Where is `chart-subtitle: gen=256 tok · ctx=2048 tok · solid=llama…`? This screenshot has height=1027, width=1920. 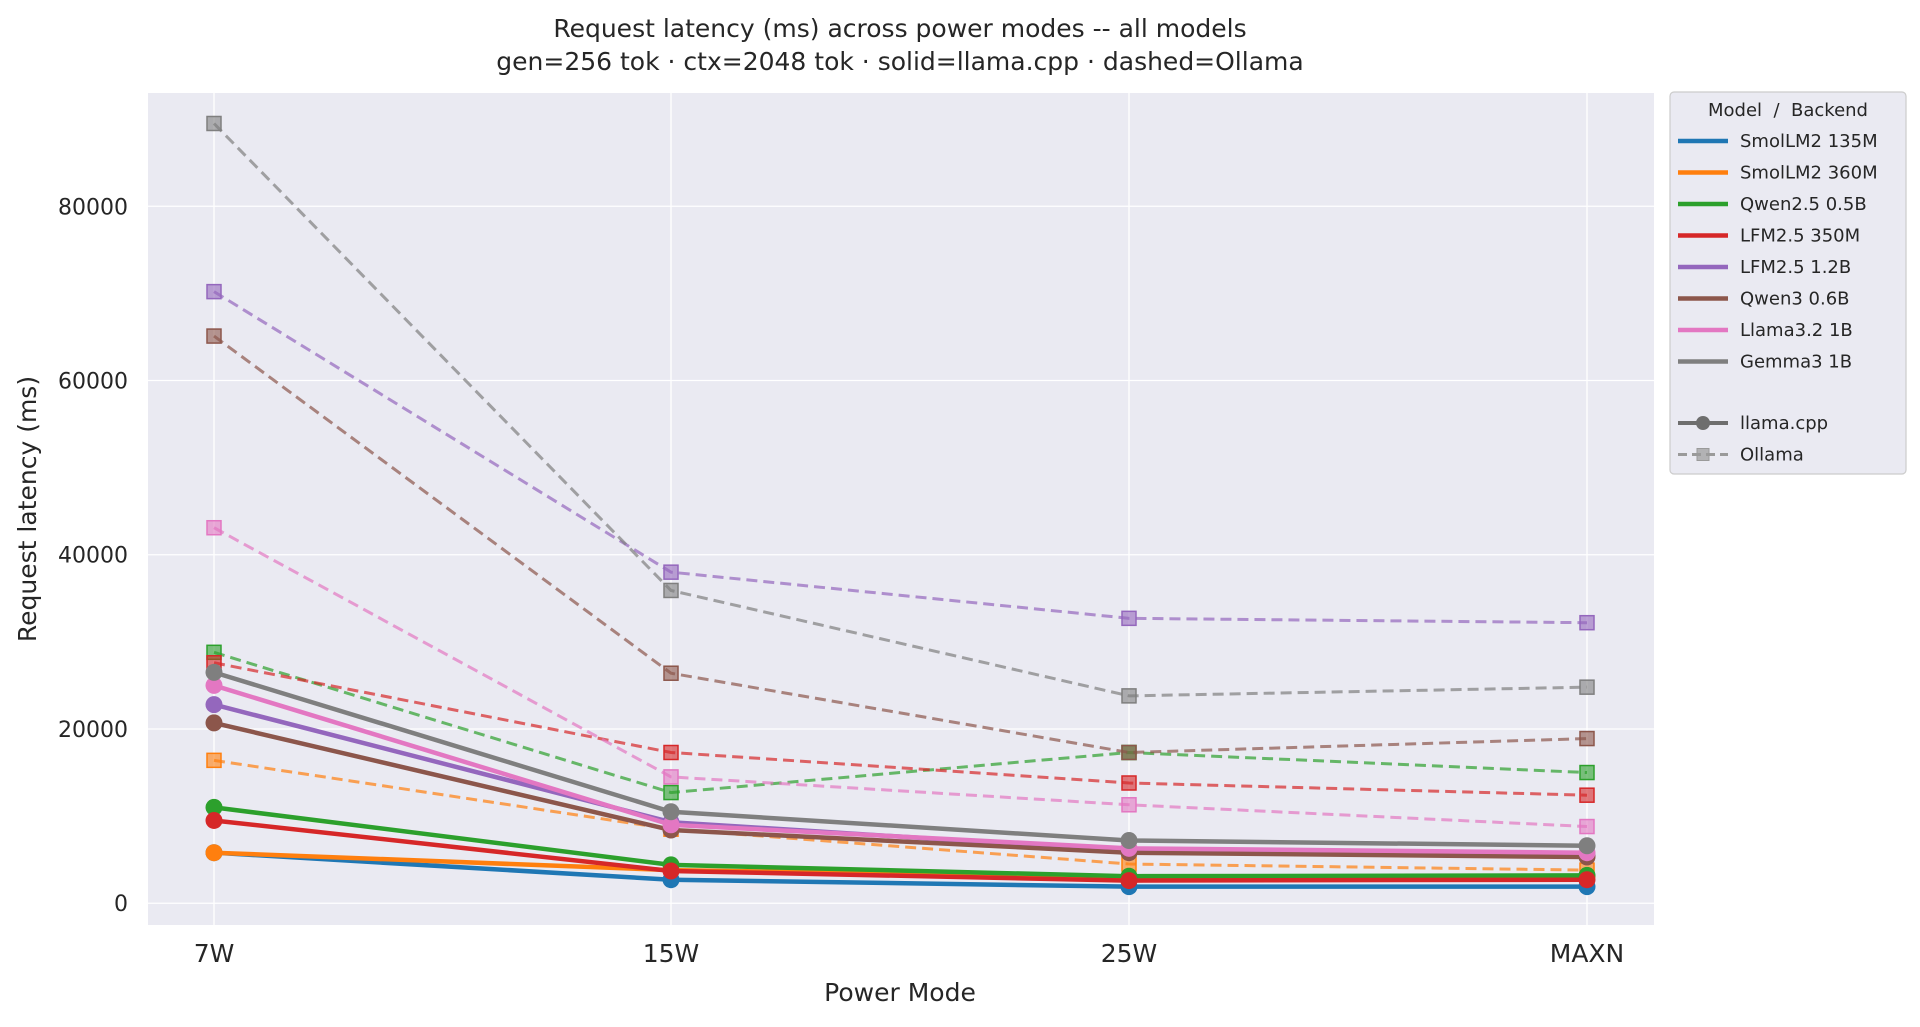
chart-subtitle: gen=256 tok · ctx=2048 tok · solid=llama… is located at coordinates (899, 61).